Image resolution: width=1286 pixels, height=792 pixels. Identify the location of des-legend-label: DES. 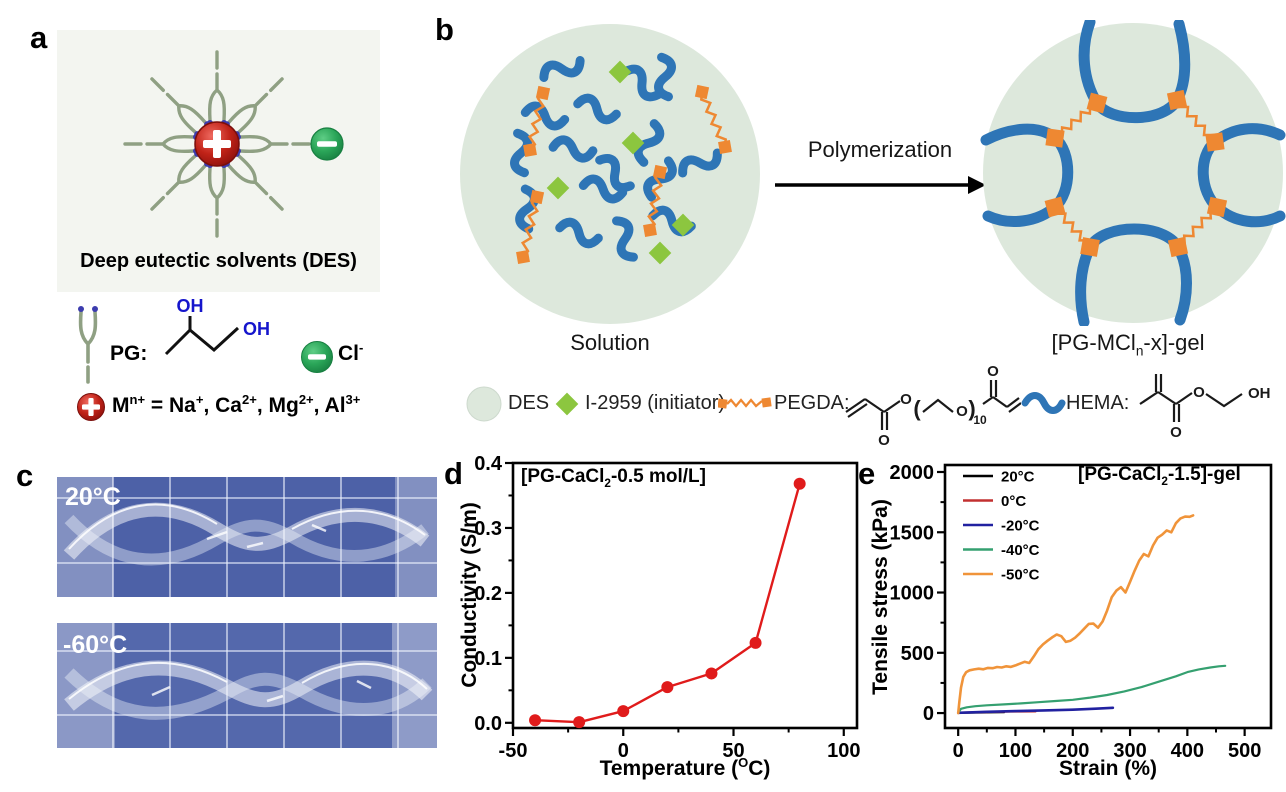
(529, 403).